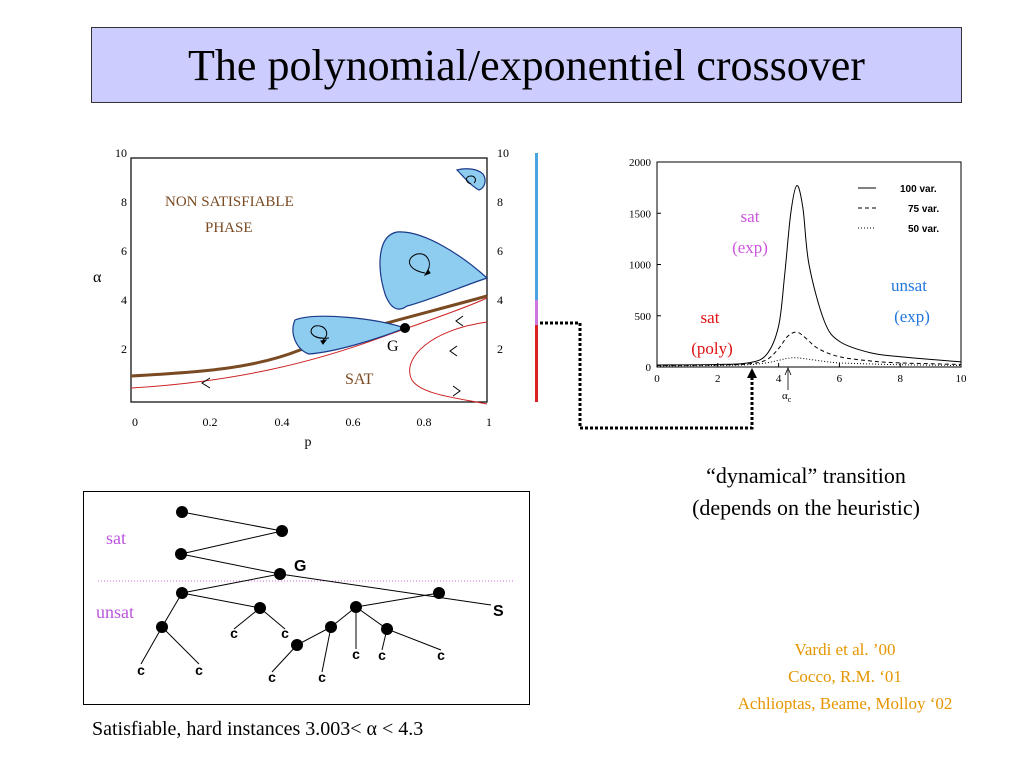 Image resolution: width=1024 pixels, height=768 pixels. I want to click on x-tick-label: 8, so click(900, 379).